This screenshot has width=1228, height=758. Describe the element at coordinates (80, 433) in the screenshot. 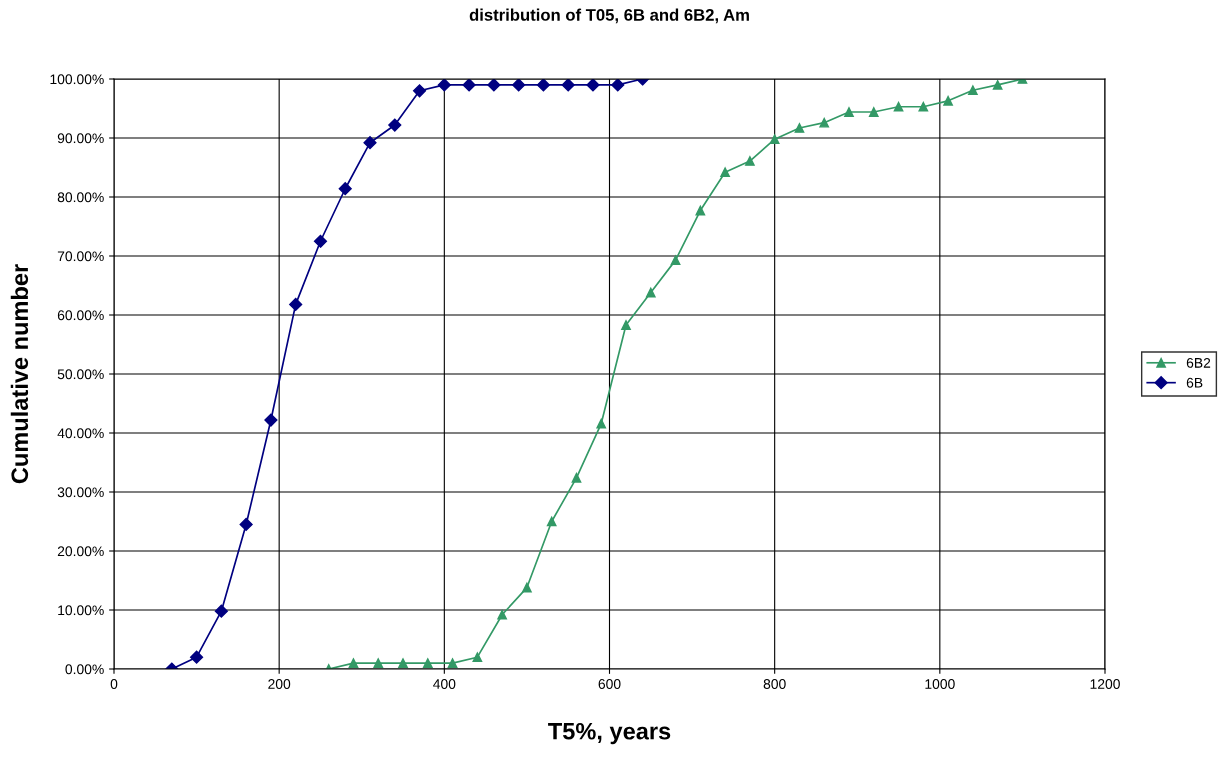

I see `y-tick-label: 40.00%` at that location.